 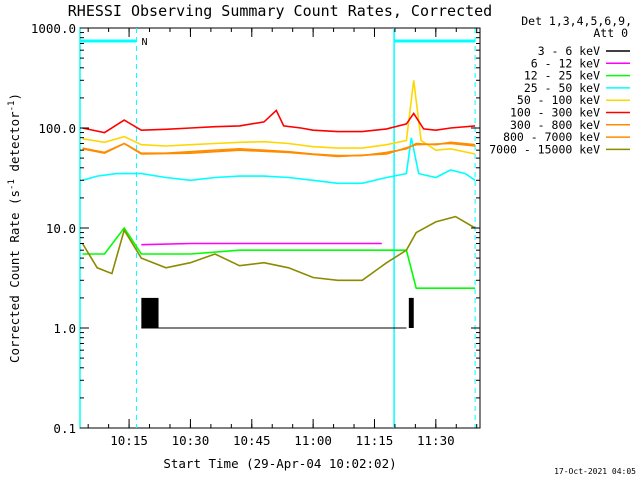 I want to click on legend-label-8: 7000 - 15000 keV, so click(x=544, y=149).